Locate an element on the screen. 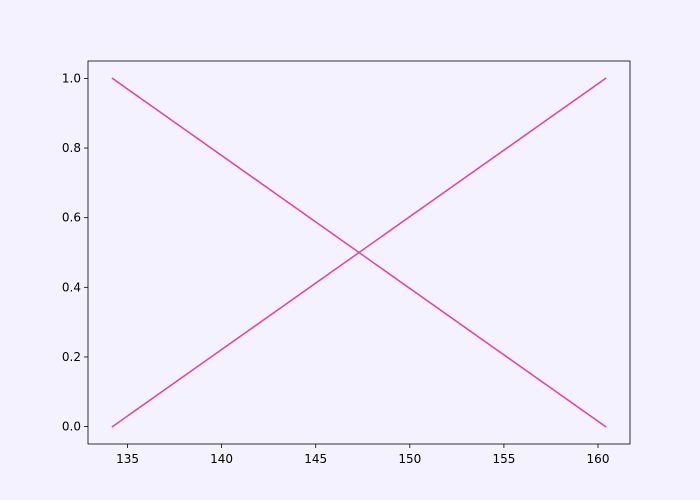  x-tick-label: 160 is located at coordinates (598, 459).